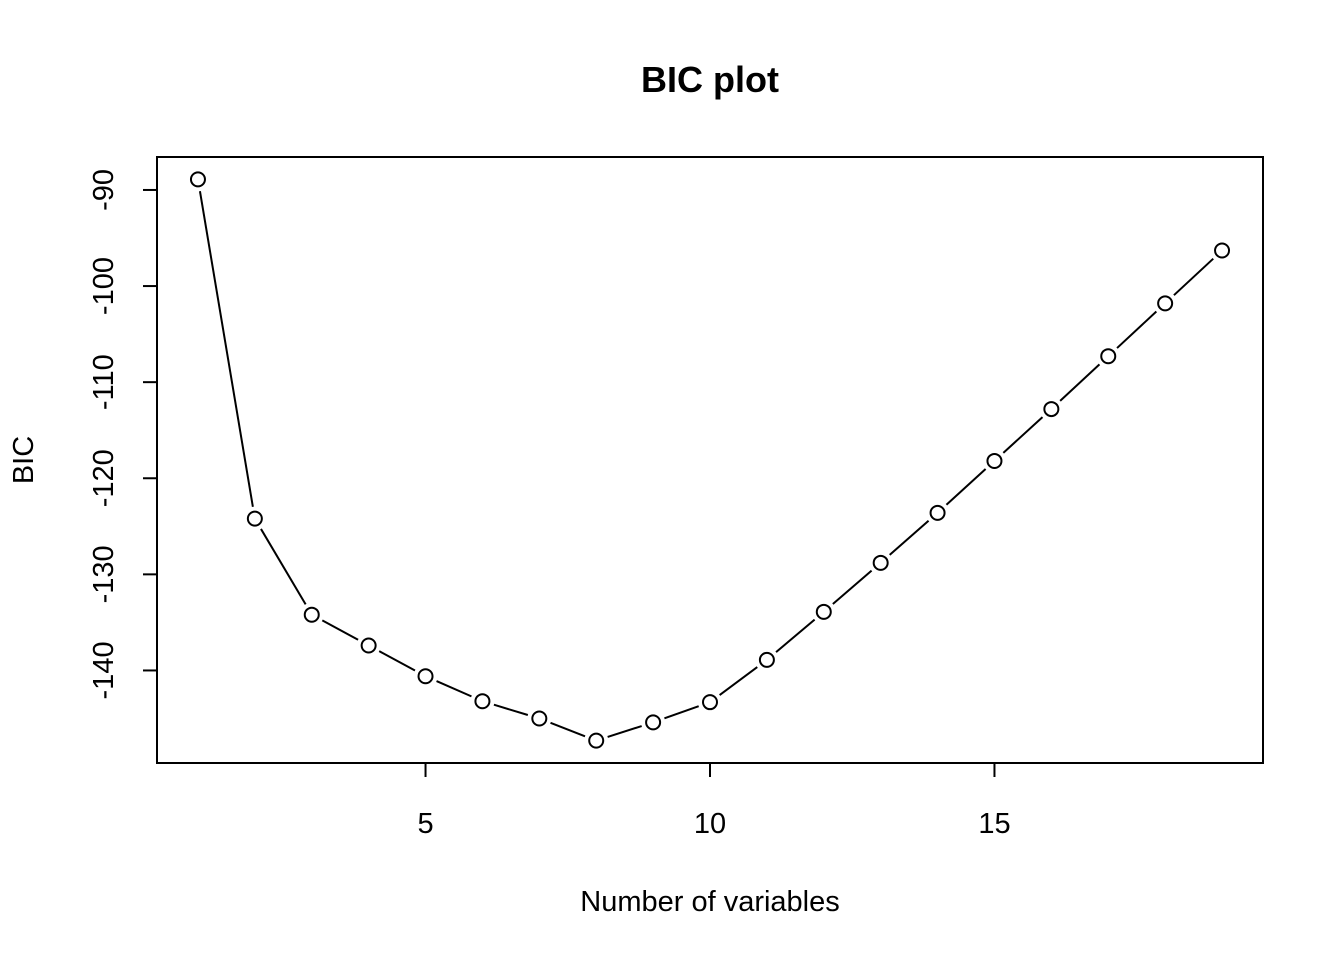  What do you see at coordinates (104, 190) in the screenshot?
I see `y-tick-label-0: -90` at bounding box center [104, 190].